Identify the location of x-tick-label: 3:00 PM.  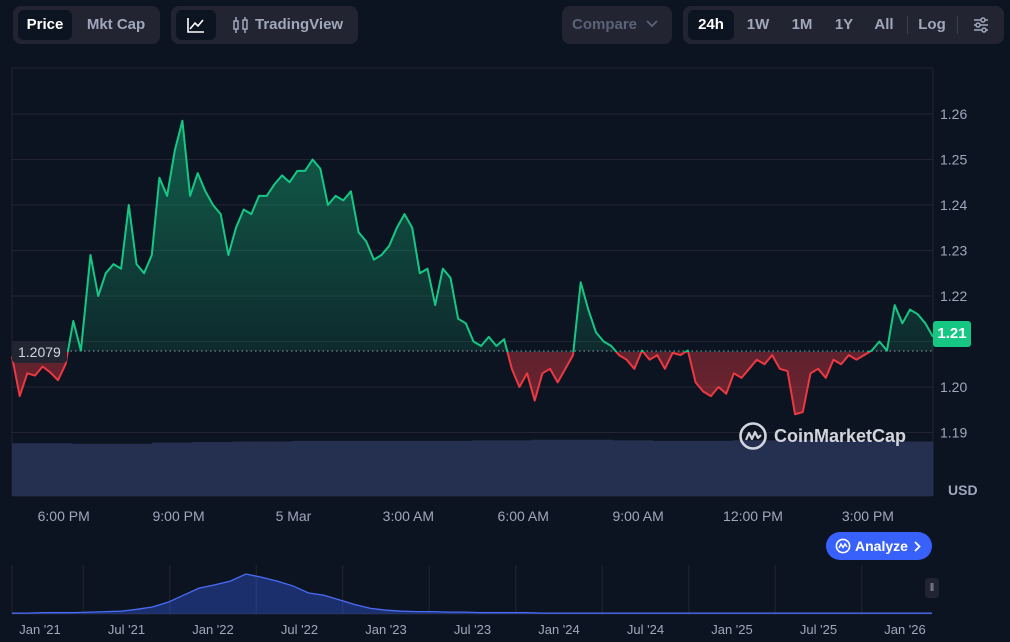
(868, 516).